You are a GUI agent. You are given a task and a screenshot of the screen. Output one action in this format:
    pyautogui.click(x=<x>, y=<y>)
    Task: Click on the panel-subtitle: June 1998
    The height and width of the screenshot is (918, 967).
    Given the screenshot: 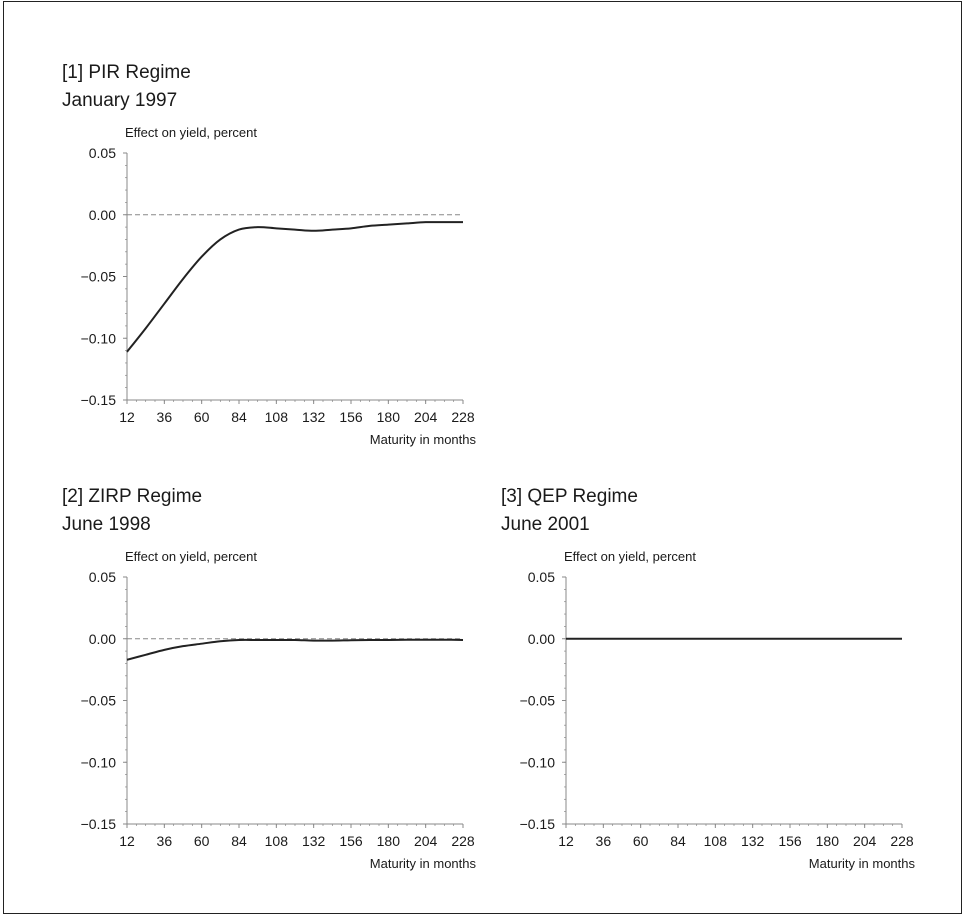 What is the action you would take?
    pyautogui.click(x=106, y=524)
    